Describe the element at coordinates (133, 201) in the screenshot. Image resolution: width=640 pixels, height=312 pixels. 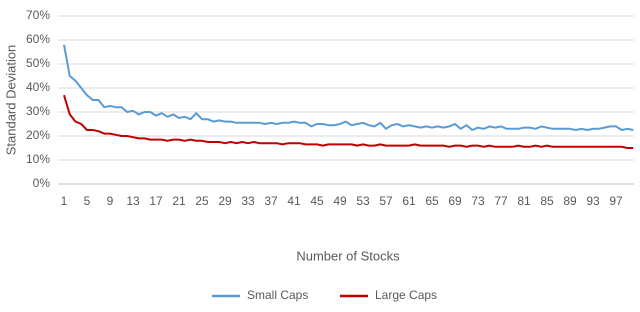
I see `x-tick-label: 13` at that location.